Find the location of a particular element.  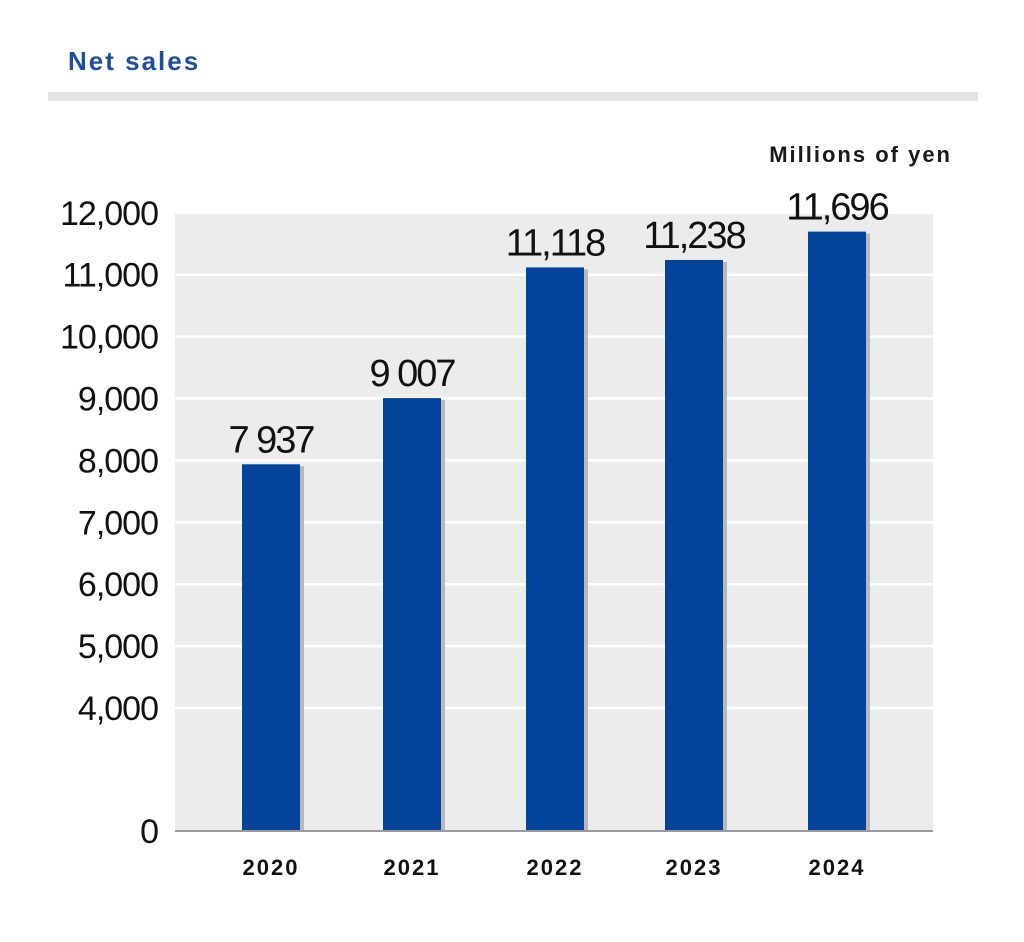

data-label: 7 937 is located at coordinates (271, 440).